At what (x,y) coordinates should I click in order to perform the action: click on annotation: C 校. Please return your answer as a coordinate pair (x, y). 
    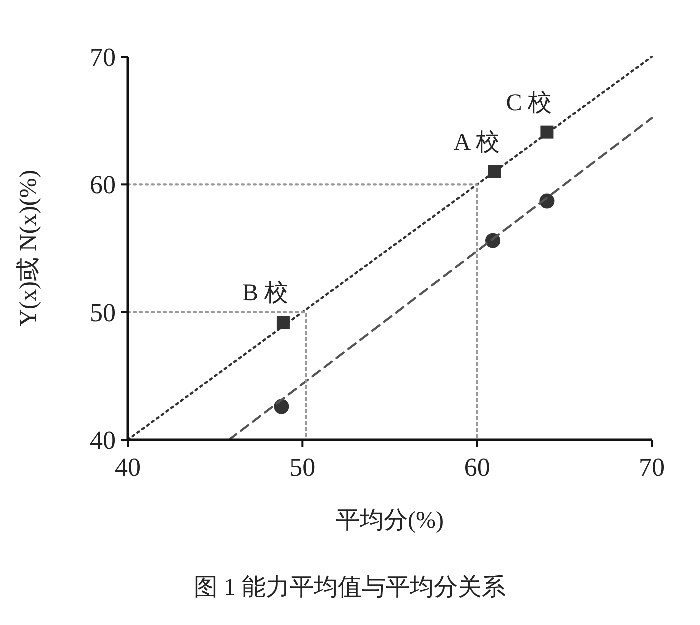
    Looking at the image, I should click on (529, 103).